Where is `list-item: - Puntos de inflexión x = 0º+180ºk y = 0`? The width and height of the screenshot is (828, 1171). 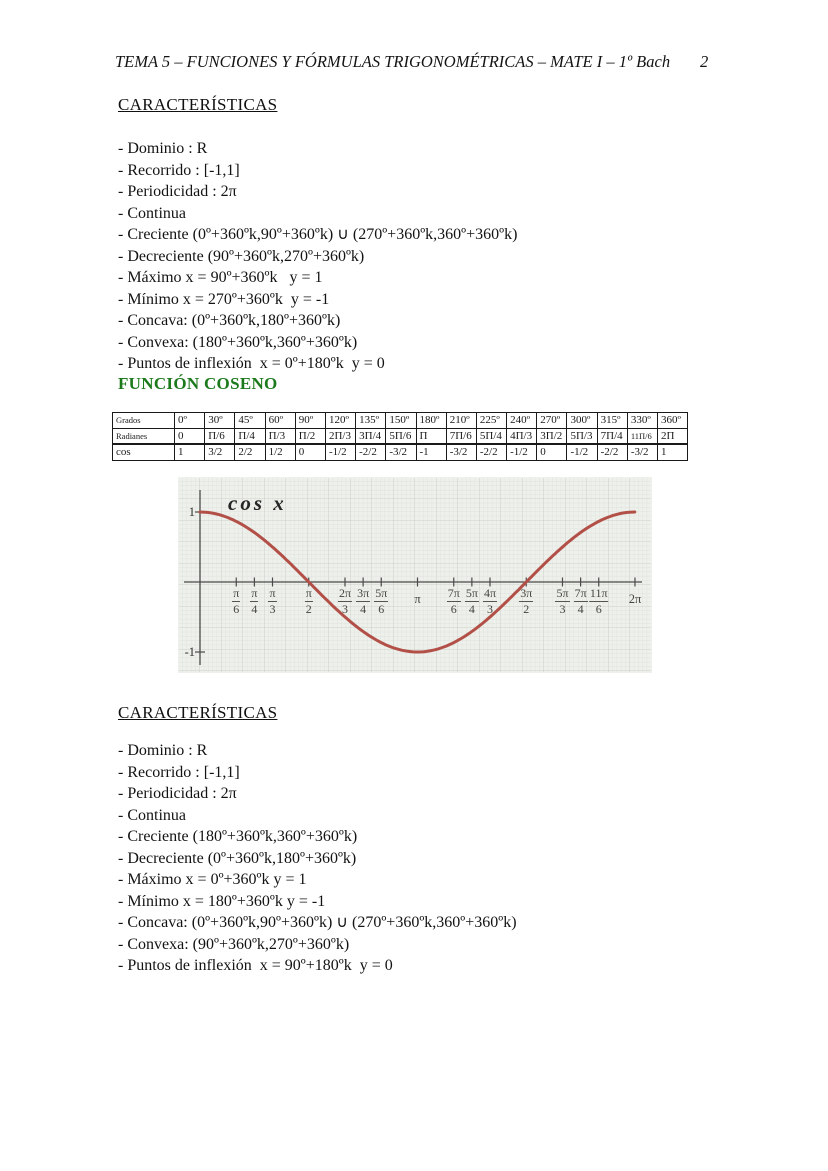
list-item: - Puntos de inflexión x = 0º+180ºk y = 0 is located at coordinates (251, 363).